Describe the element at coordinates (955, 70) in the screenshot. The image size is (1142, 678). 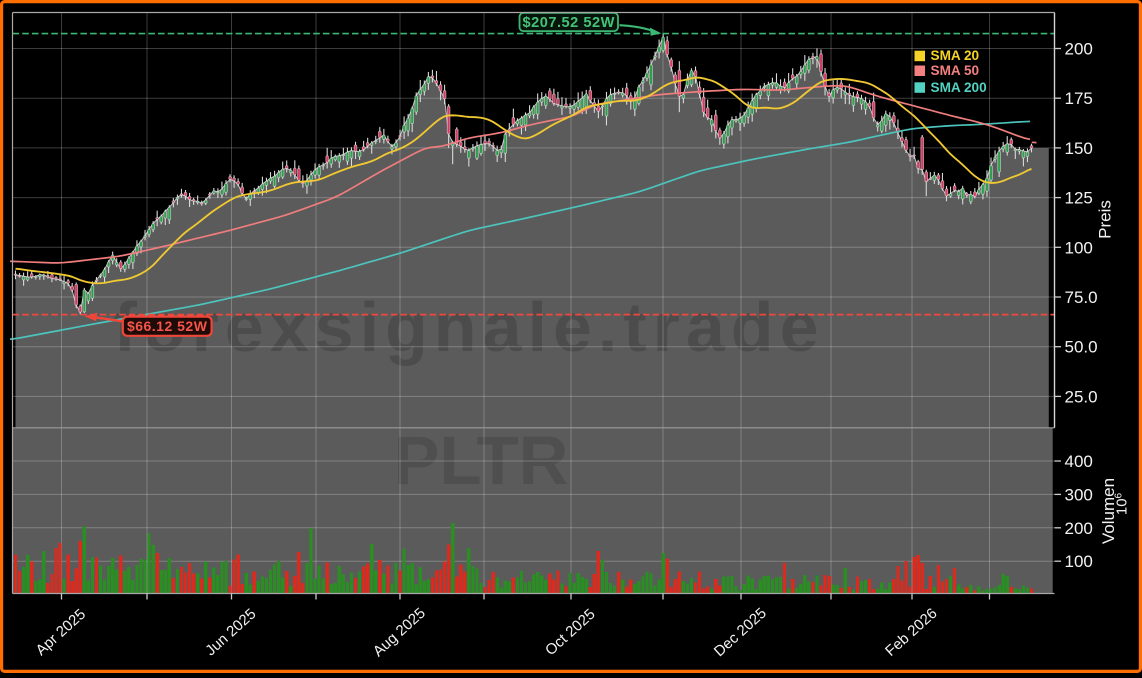
I see `svg-text: SMA 50` at that location.